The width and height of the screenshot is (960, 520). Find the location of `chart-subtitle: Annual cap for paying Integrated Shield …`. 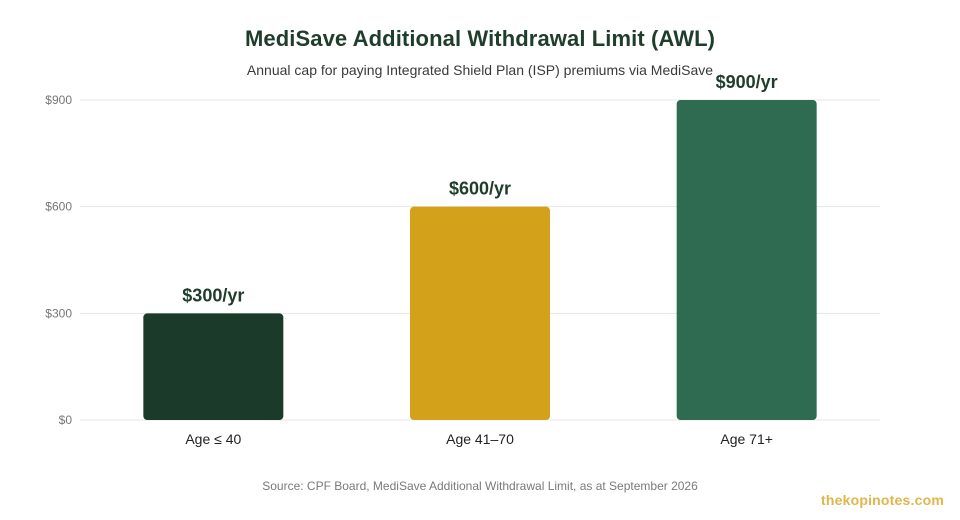

chart-subtitle: Annual cap for paying Integrated Shield … is located at coordinates (480, 70).